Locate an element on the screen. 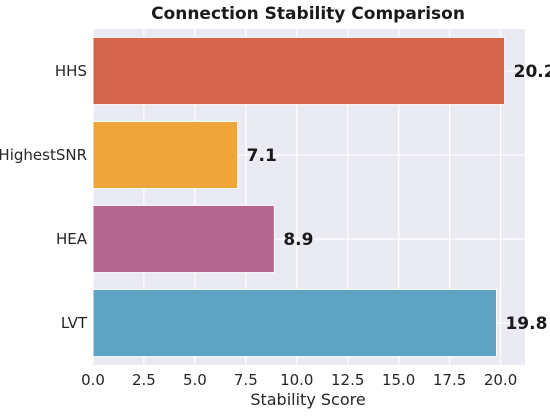 This screenshot has width=550, height=418. category-label: HEA is located at coordinates (72, 239).